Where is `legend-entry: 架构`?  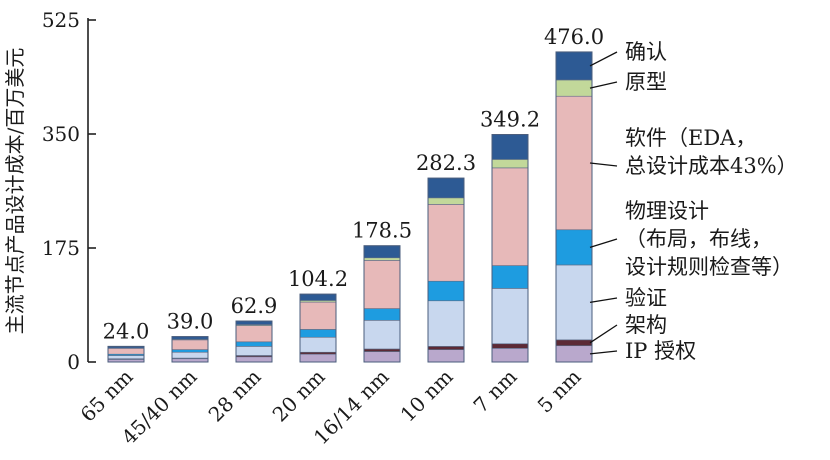
legend-entry: 架构 is located at coordinates (628, 328).